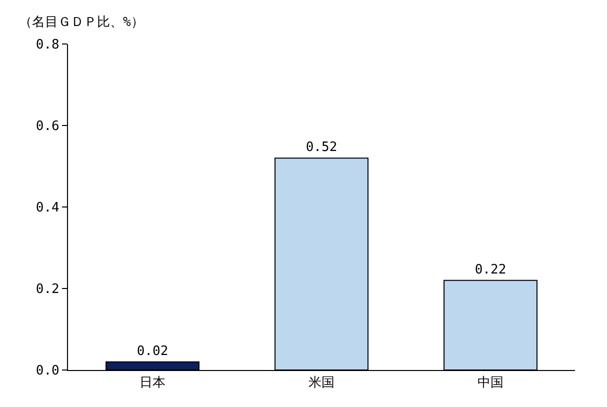 This screenshot has width=607, height=407. Describe the element at coordinates (48, 290) in the screenshot. I see `y-tick-label: 0.2` at that location.